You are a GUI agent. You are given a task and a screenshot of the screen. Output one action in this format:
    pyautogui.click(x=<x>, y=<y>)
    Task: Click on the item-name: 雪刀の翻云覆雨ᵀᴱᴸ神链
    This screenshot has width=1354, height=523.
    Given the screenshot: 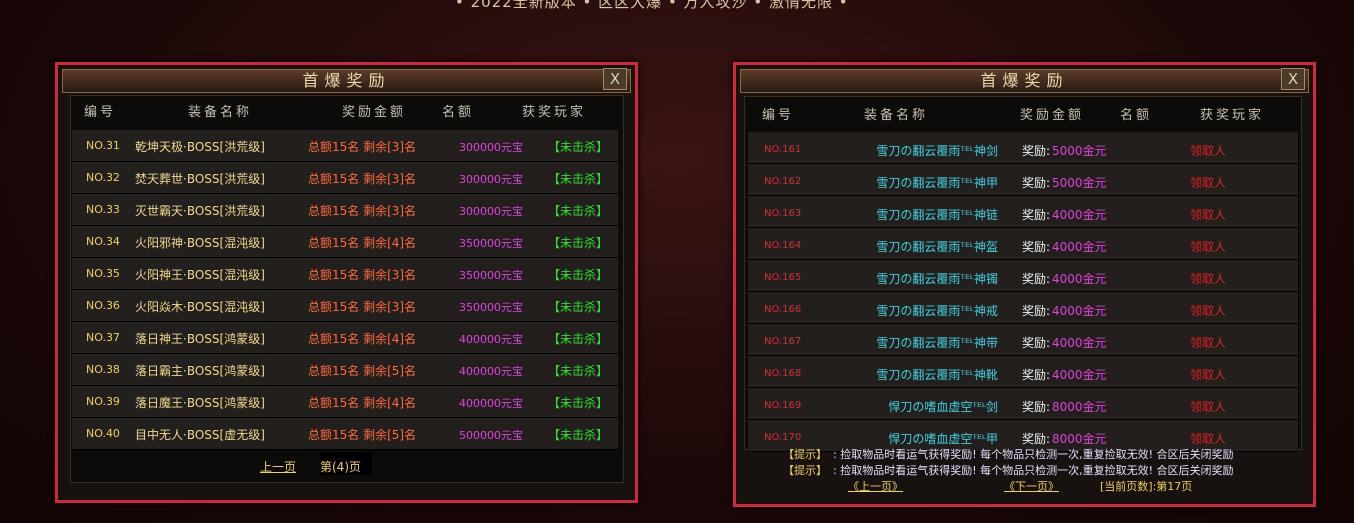 What is the action you would take?
    pyautogui.click(x=937, y=215)
    